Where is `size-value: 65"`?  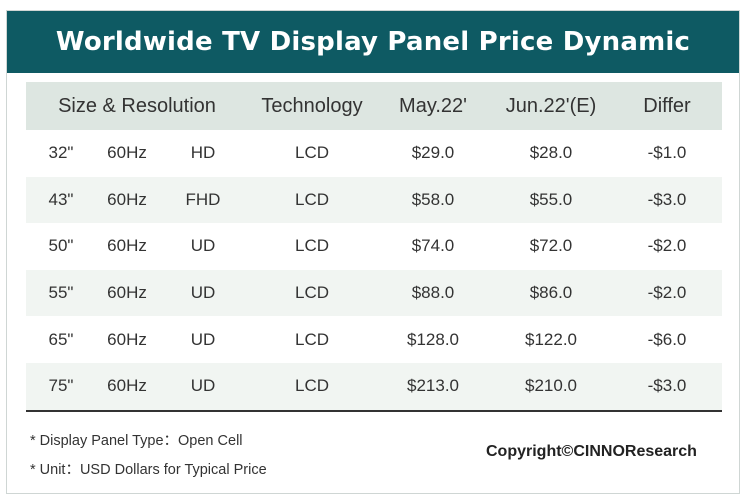 size-value: 65" is located at coordinates (61, 339).